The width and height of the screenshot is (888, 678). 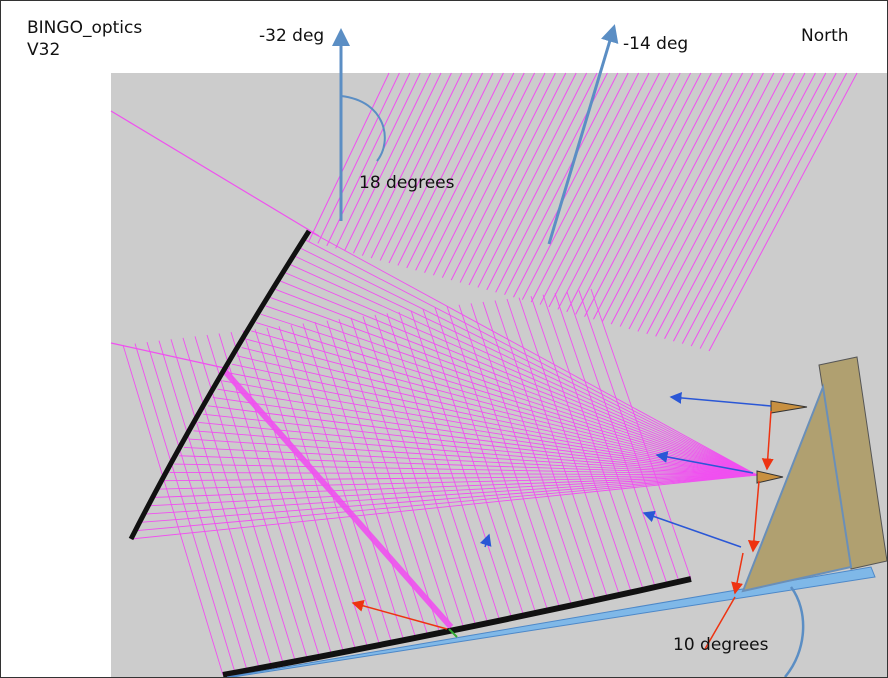 I want to click on angle-arc-18-degrees, so click(x=363, y=128).